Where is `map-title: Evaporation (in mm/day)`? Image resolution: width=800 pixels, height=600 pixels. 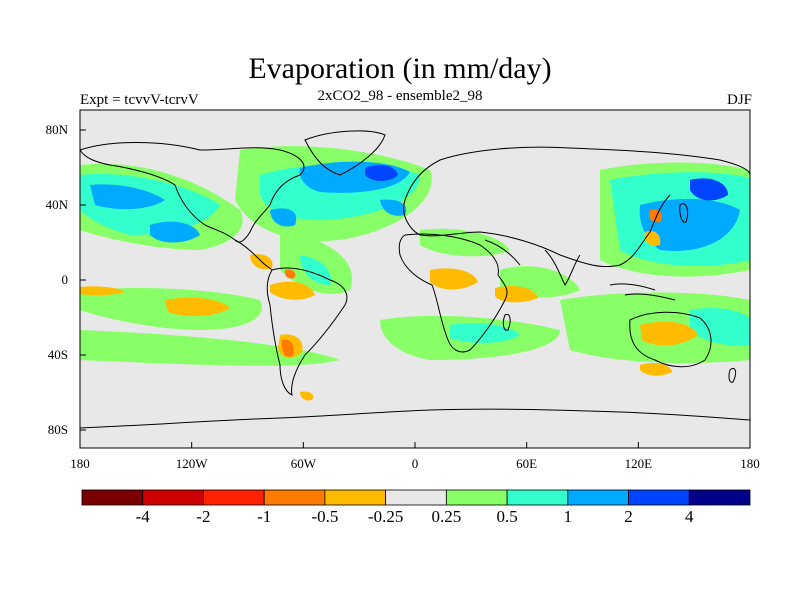
map-title: Evaporation (in mm/day) is located at coordinates (400, 68).